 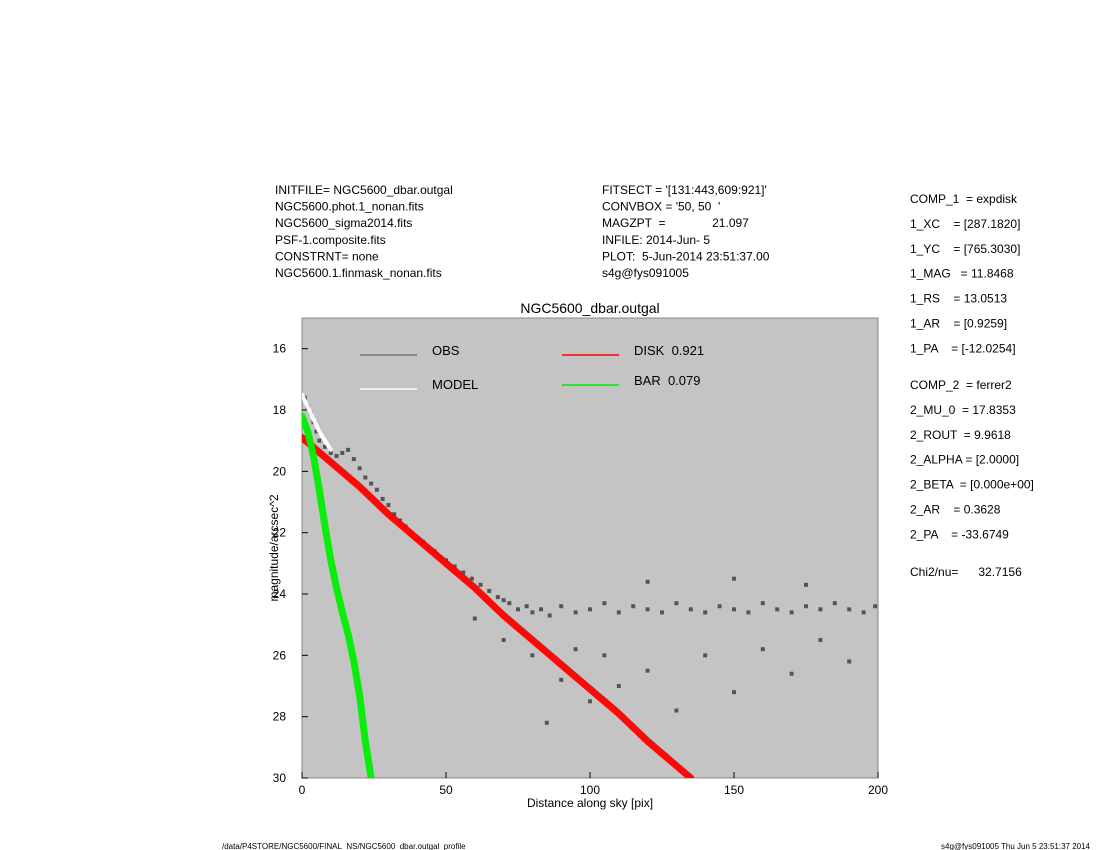 What do you see at coordinates (958, 324) in the screenshot?
I see `param-line: 1_AR = [0.9259]` at bounding box center [958, 324].